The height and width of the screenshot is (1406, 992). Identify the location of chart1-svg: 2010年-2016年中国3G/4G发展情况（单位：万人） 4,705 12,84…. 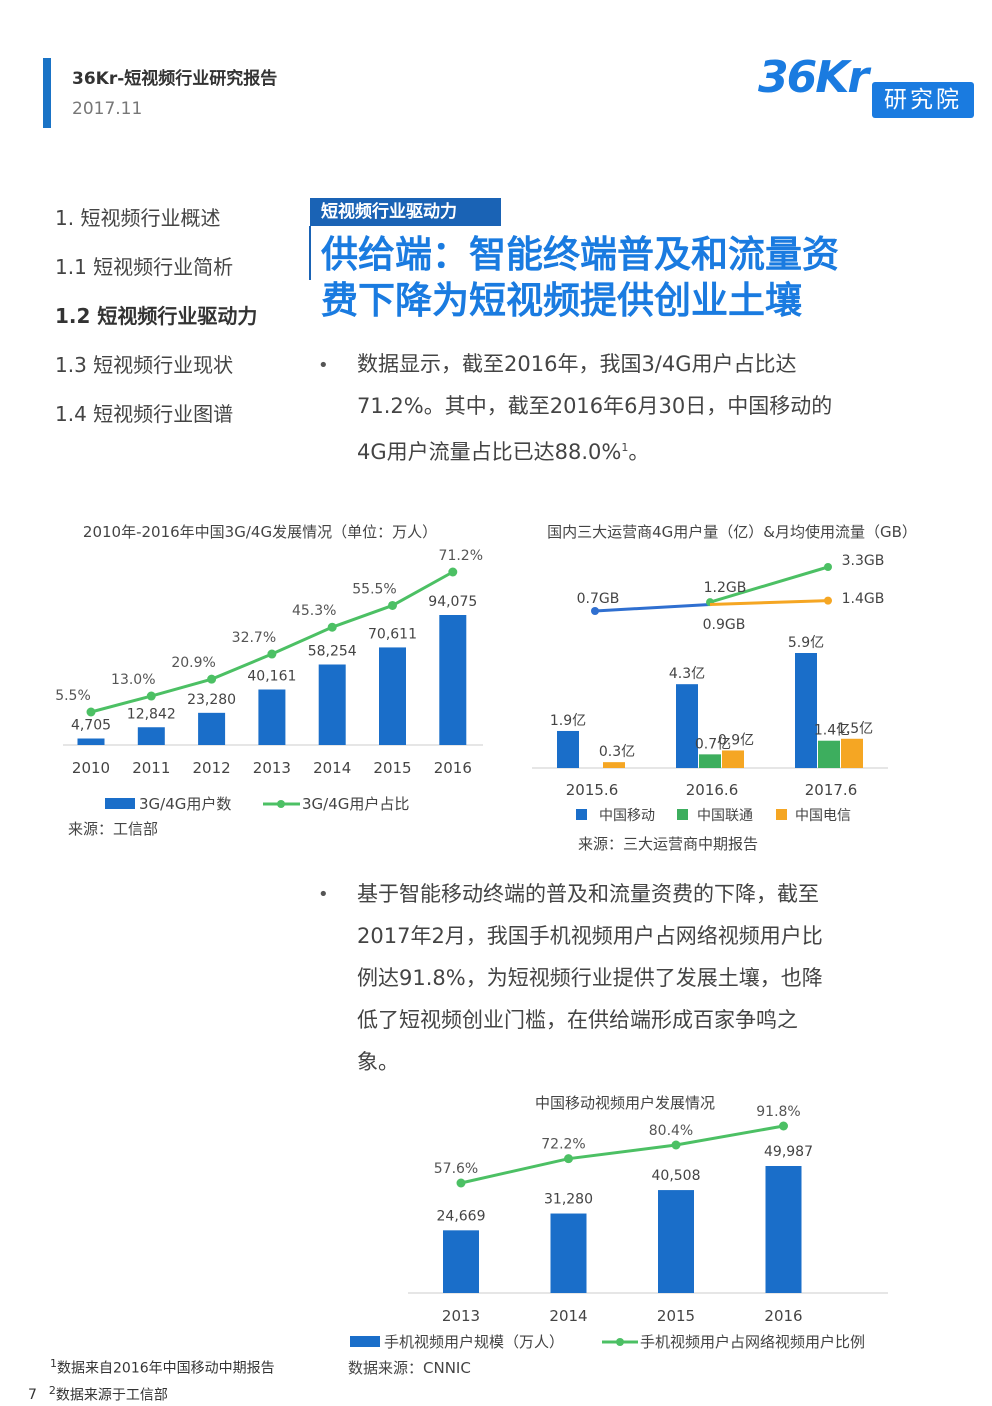
(269, 680).